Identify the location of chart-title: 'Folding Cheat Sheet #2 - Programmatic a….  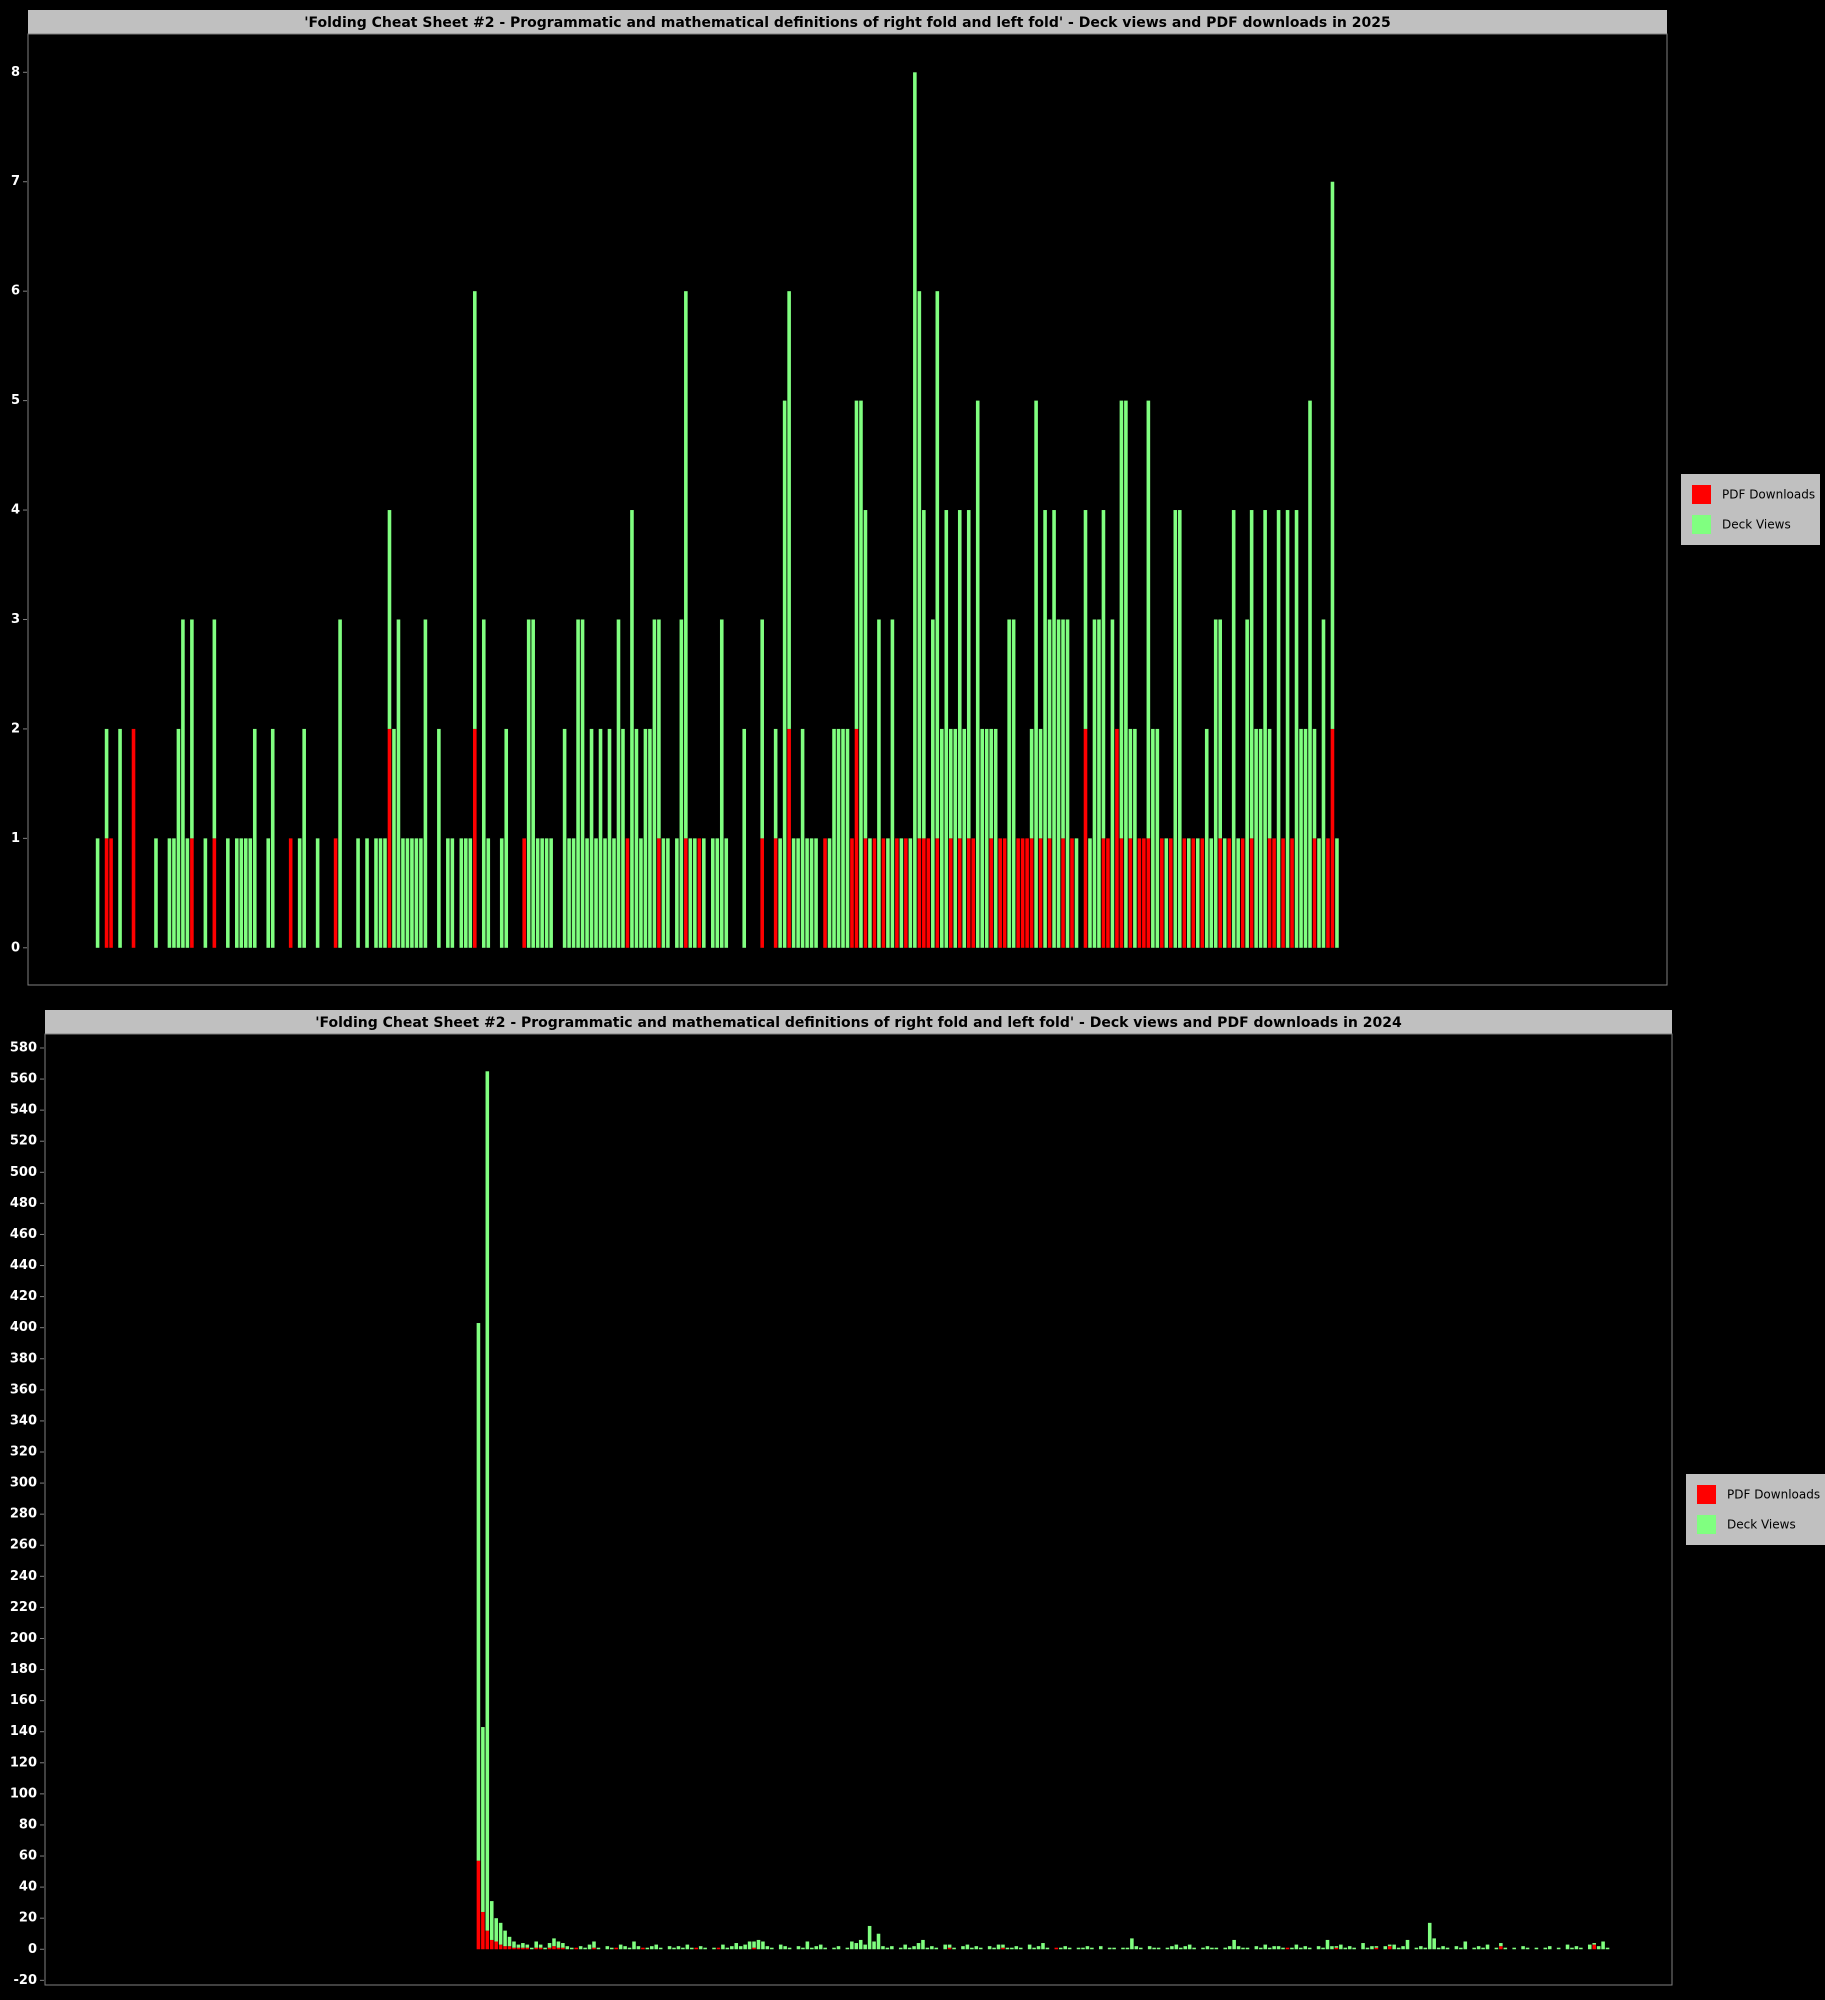
(858, 1023).